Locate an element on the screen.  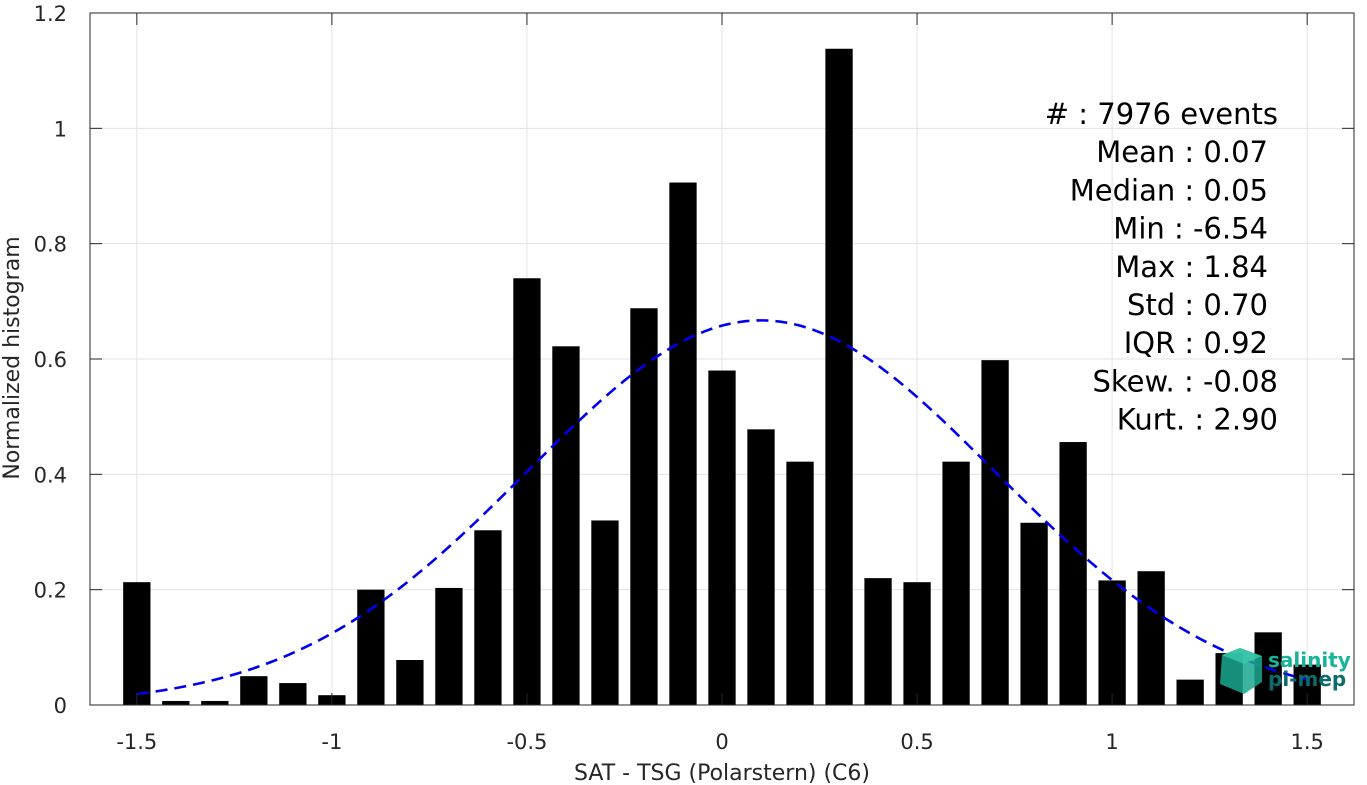
stat-line-7: Skew. : -0.08 is located at coordinates (1185, 381).